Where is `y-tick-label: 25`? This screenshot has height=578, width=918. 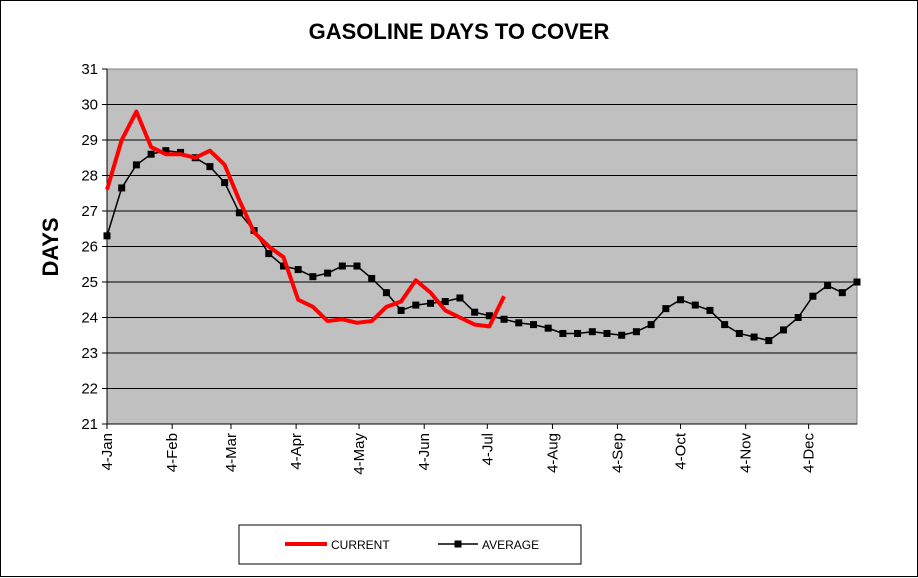
y-tick-label: 25 is located at coordinates (89, 282).